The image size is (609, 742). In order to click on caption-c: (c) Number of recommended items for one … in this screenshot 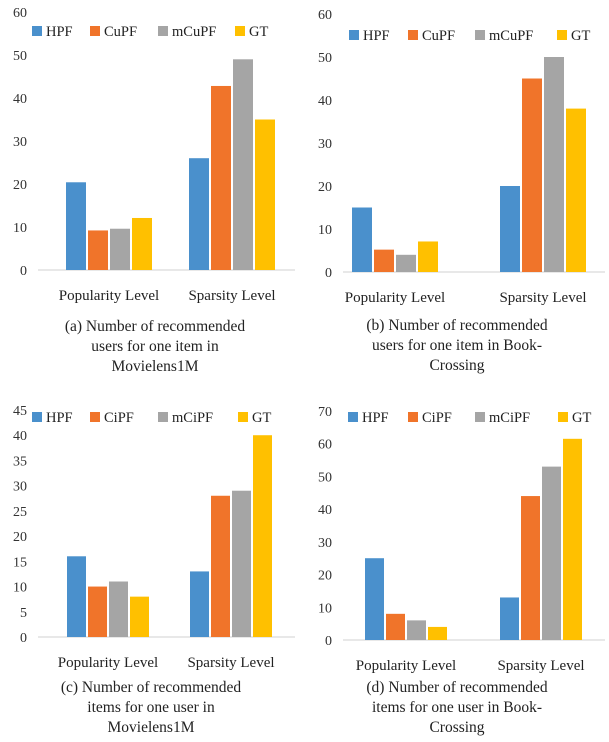, I will do `click(151, 708)`.